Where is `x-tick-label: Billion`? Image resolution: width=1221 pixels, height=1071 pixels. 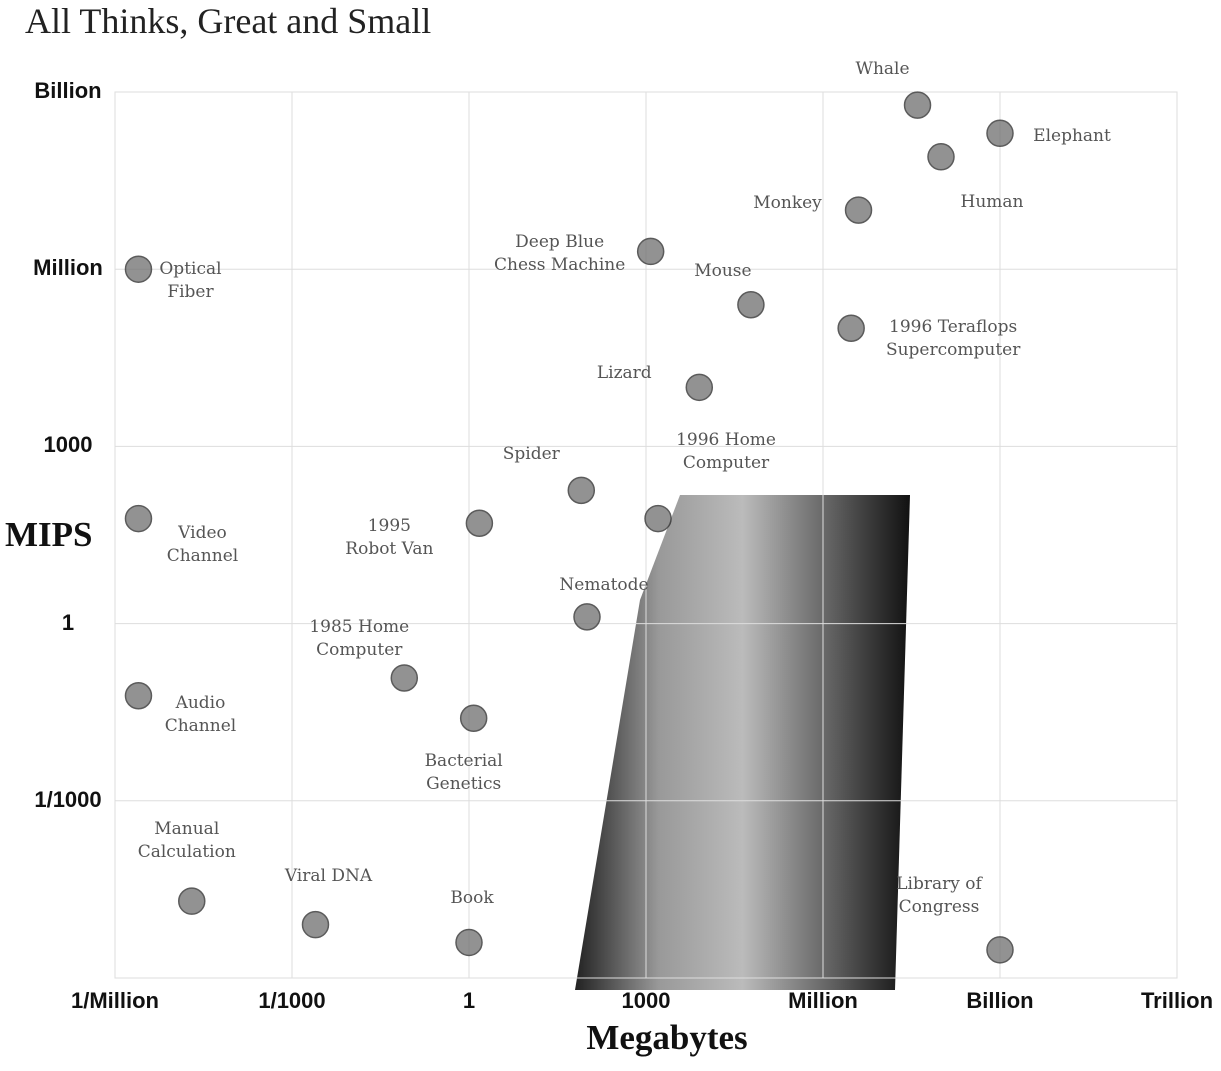 x-tick-label: Billion is located at coordinates (1000, 1000).